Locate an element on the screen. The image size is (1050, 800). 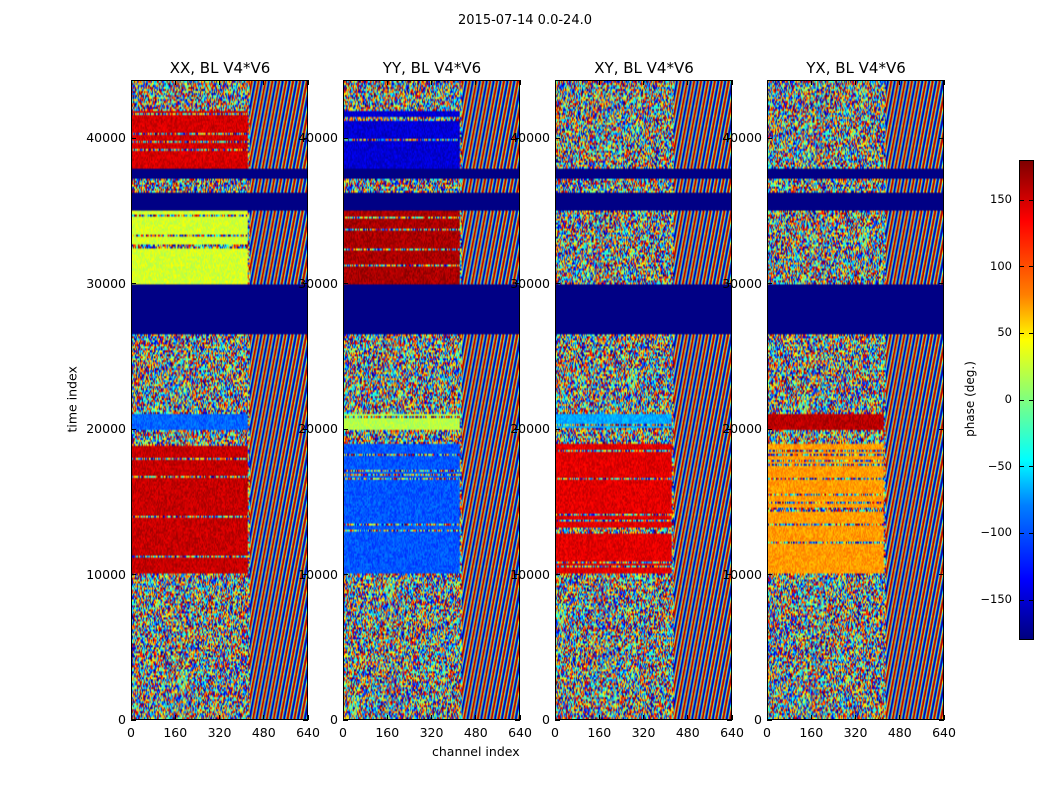
panel-title-xy: XY, BL V4*V6 is located at coordinates (644, 68).